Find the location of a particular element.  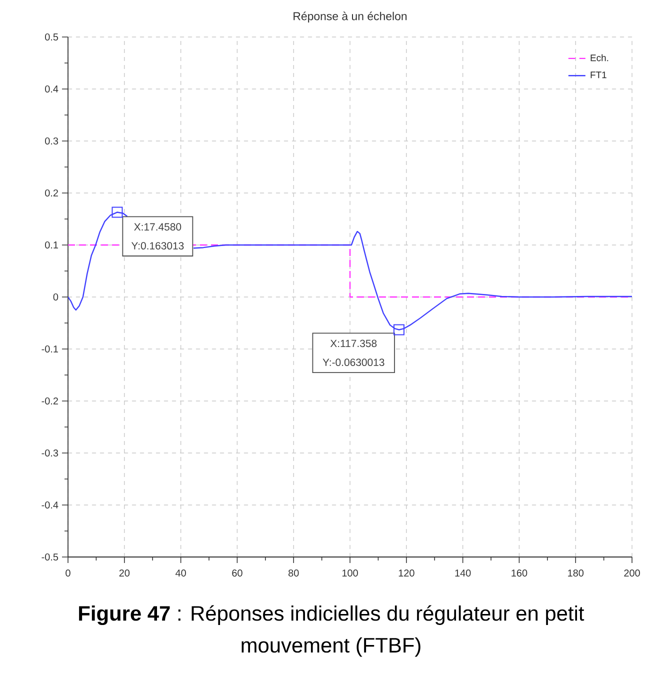

y-tick-label: -0.5 is located at coordinates (50, 557).